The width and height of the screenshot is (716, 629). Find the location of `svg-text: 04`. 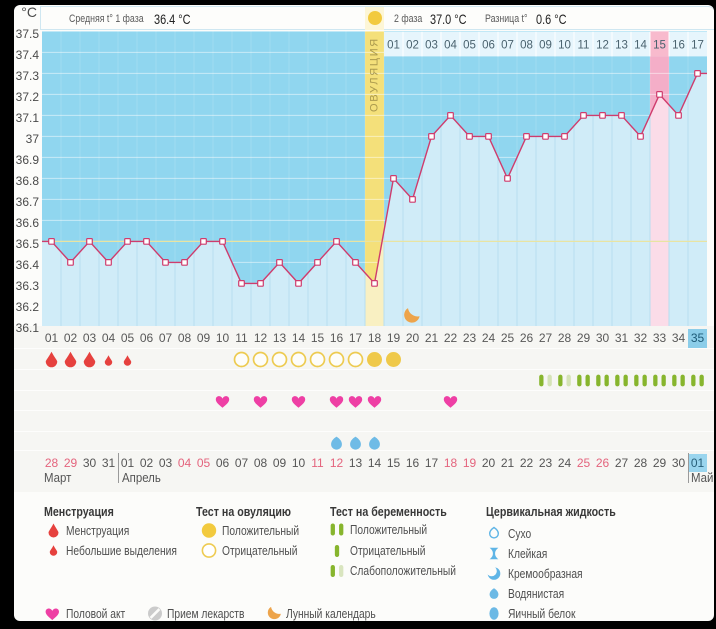

svg-text: 04 is located at coordinates (450, 45).